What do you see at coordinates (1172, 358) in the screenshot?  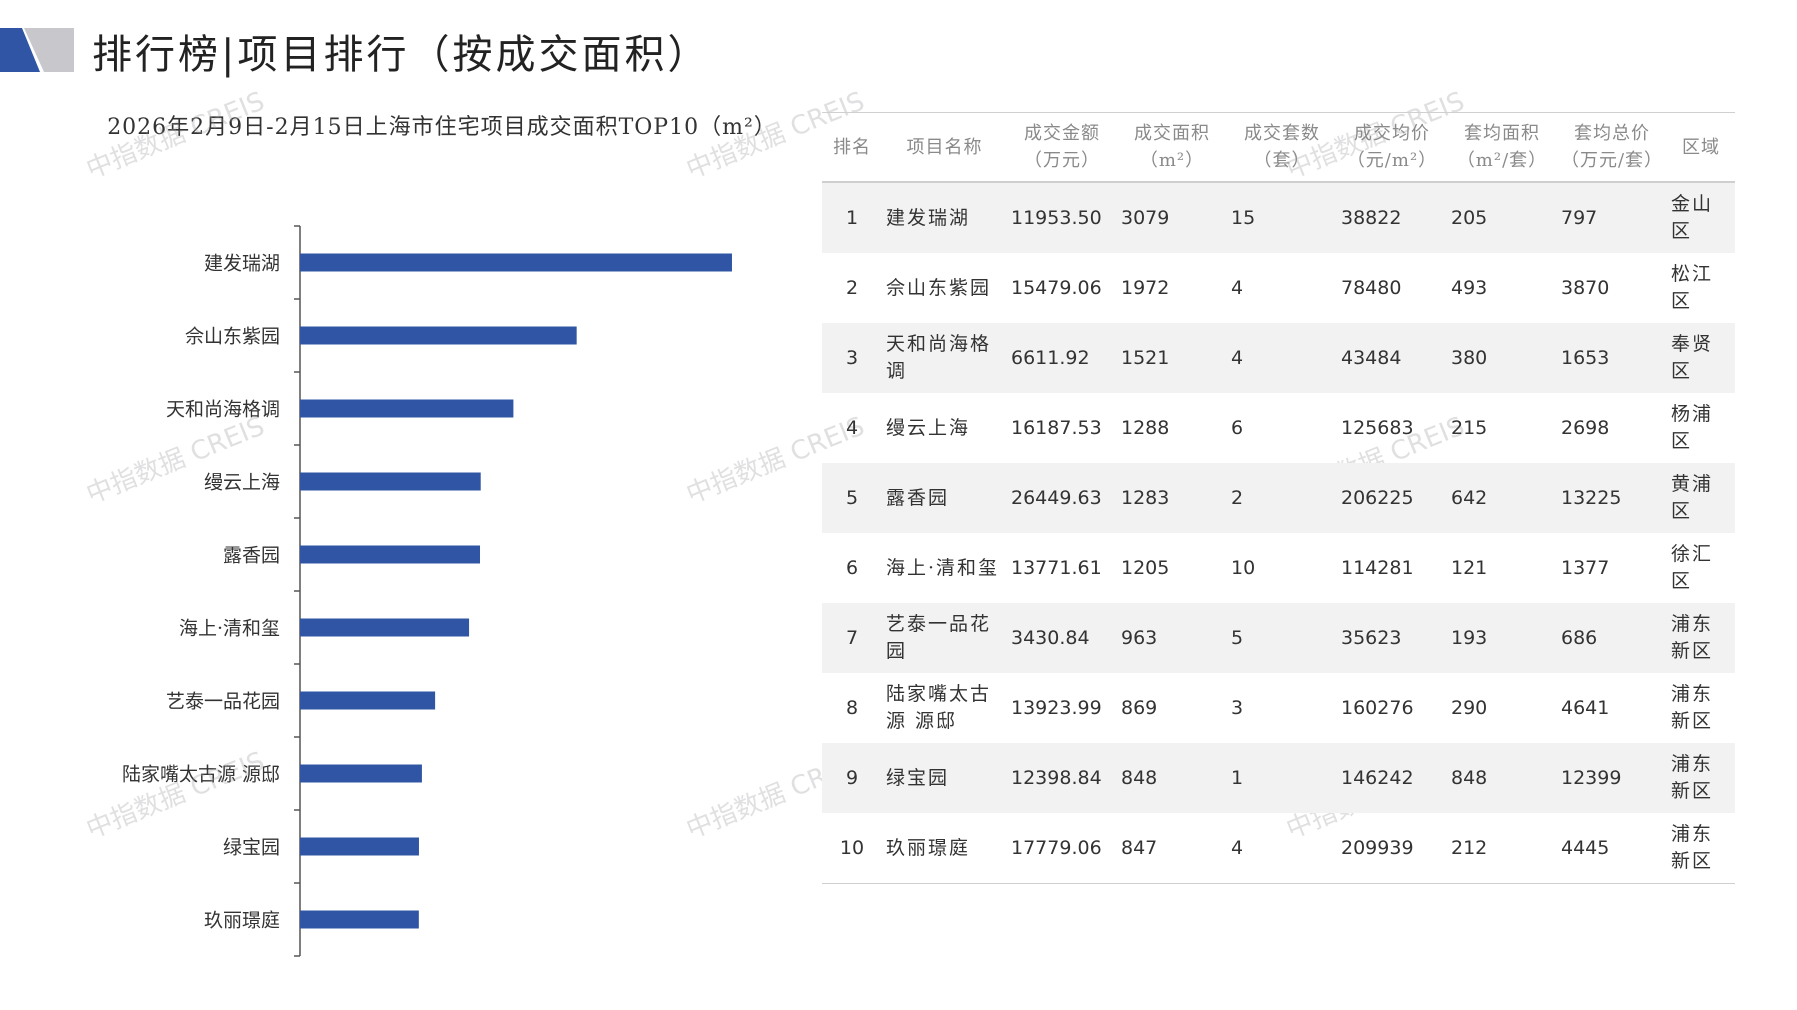 I see `table-cell: 1521` at bounding box center [1172, 358].